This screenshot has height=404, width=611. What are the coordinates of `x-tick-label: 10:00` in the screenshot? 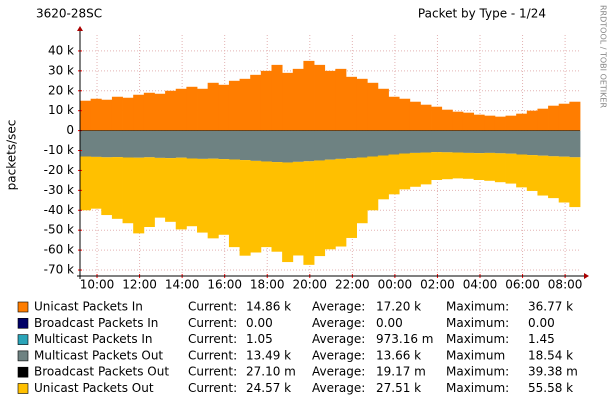 It's located at (97, 285).